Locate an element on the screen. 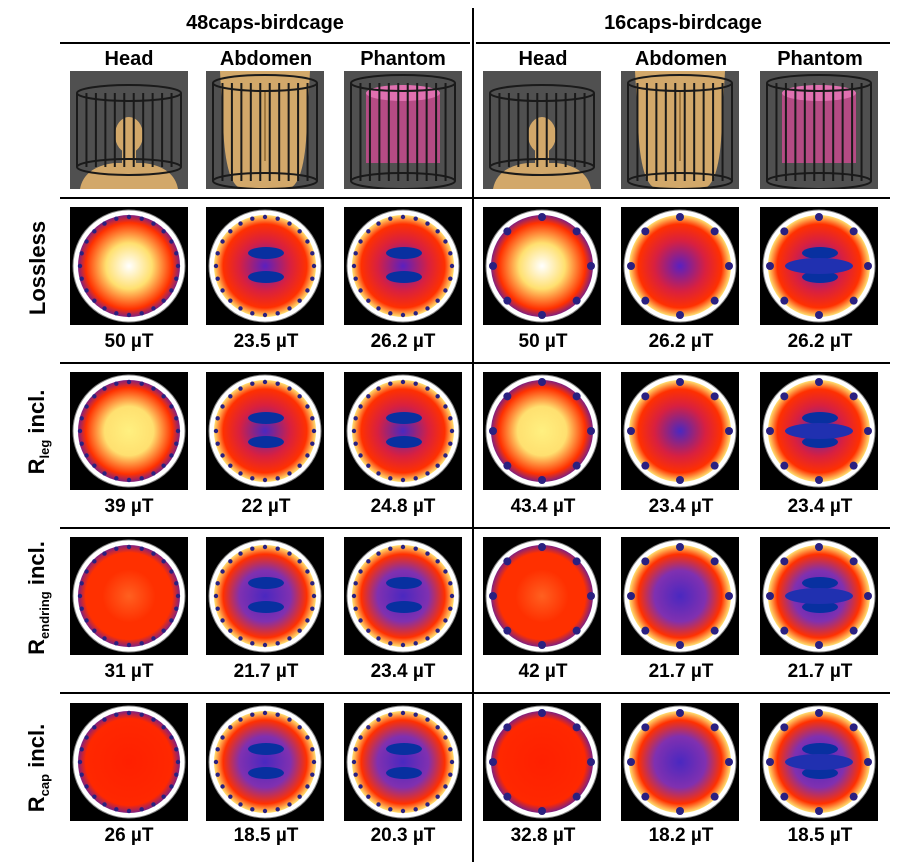  b1-value-label: 26 µT is located at coordinates (129, 835).